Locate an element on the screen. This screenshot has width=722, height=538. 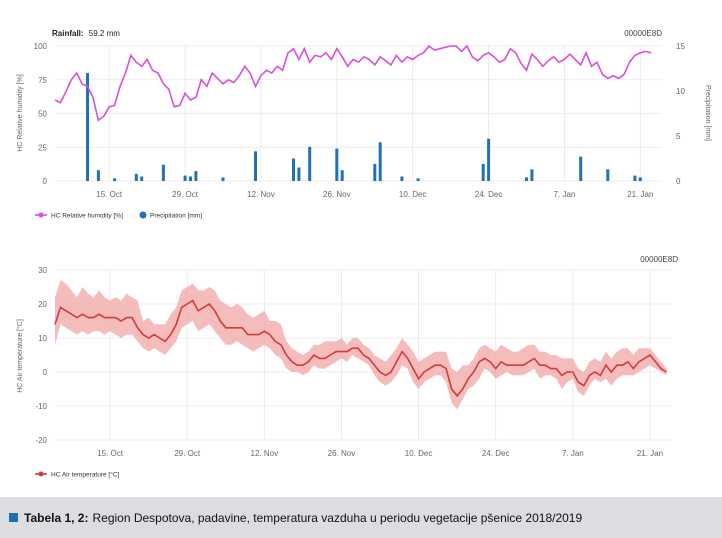
y-right-axis-title: Precipitation [mm] is located at coordinates (707, 113).